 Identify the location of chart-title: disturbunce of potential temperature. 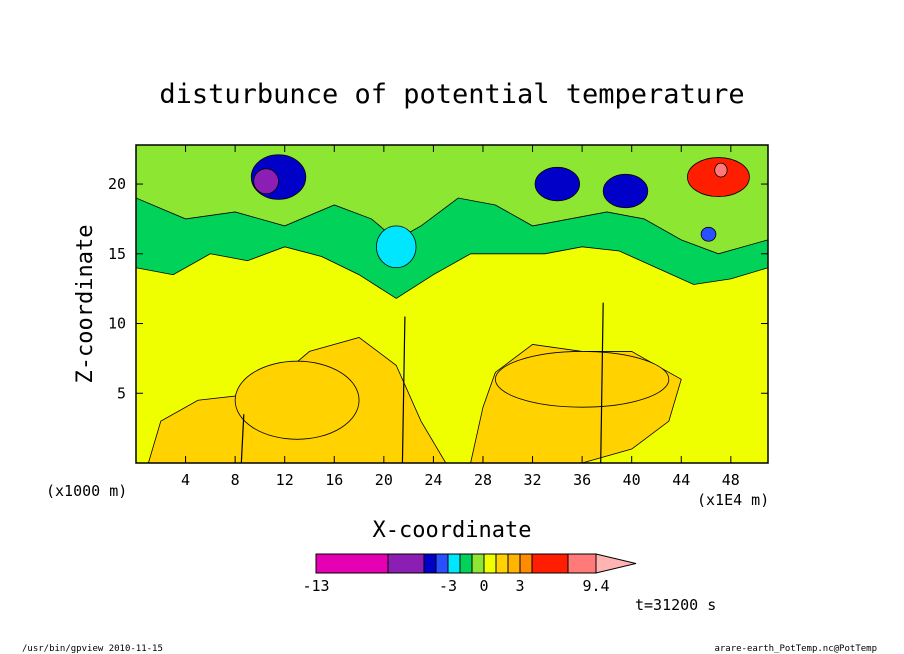
(451, 94).